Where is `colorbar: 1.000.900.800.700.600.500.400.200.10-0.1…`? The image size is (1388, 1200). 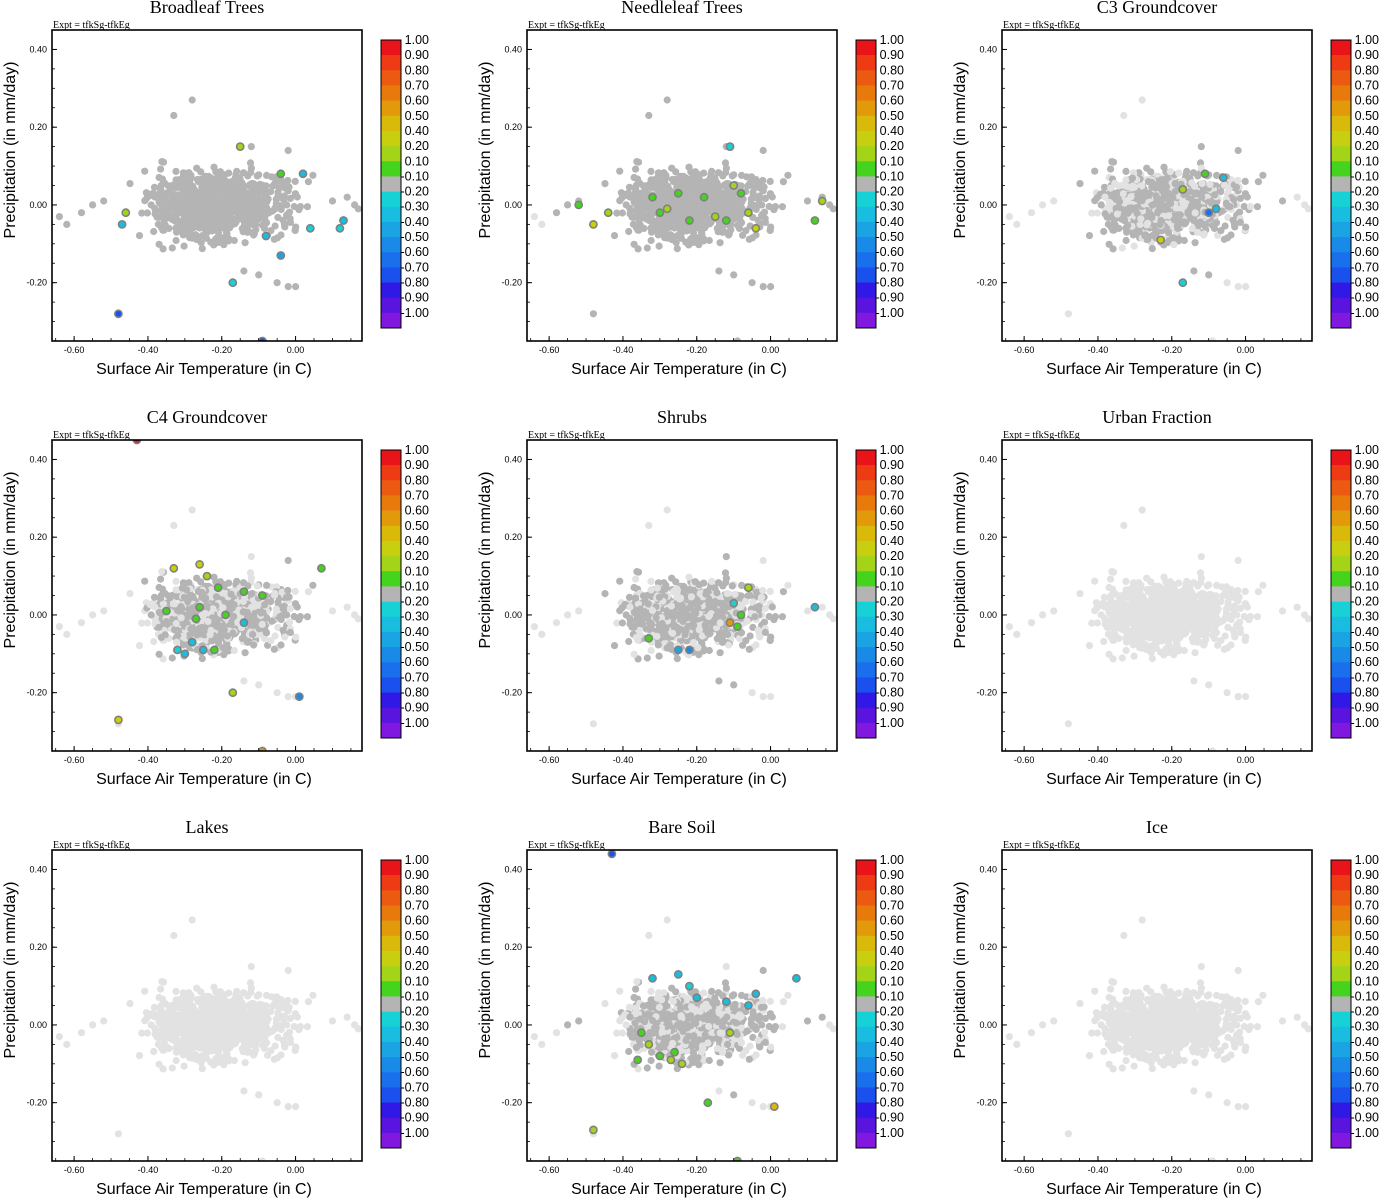 colorbar: 1.000.900.800.700.600.500.400.200.10-0.1… is located at coordinates (405, 181).